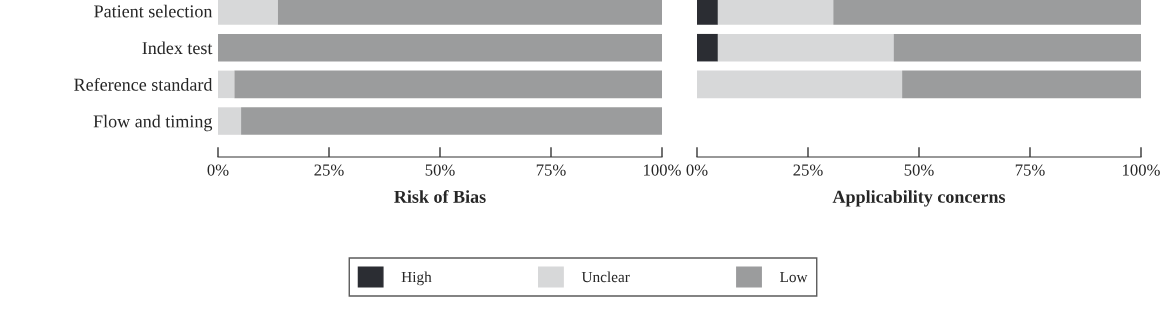 This screenshot has width=1166, height=323. I want to click on y-tick-label: Patient selection, so click(153, 11).